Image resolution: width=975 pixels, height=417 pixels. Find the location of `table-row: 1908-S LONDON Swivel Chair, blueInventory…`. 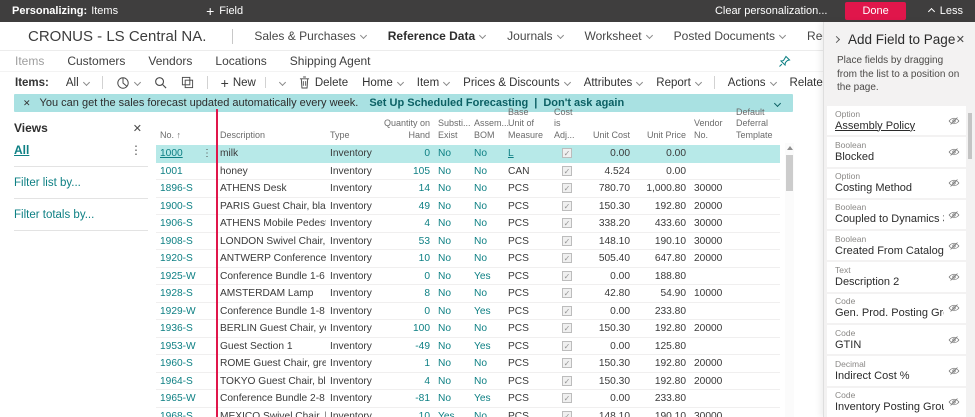

table-row: 1908-S LONDON Swivel Chair, blueInventory… is located at coordinates (468, 241).